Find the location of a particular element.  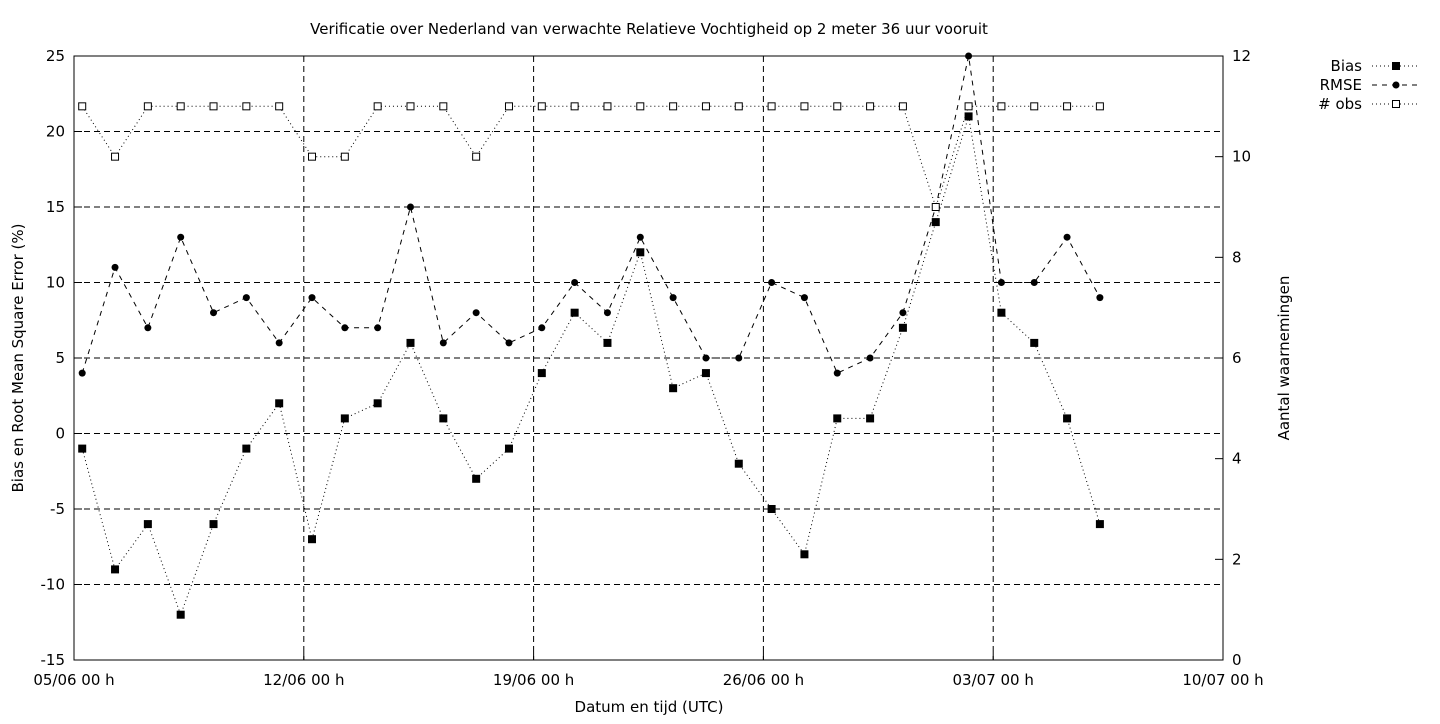

y2-tick-label: 4 is located at coordinates (1237, 459).